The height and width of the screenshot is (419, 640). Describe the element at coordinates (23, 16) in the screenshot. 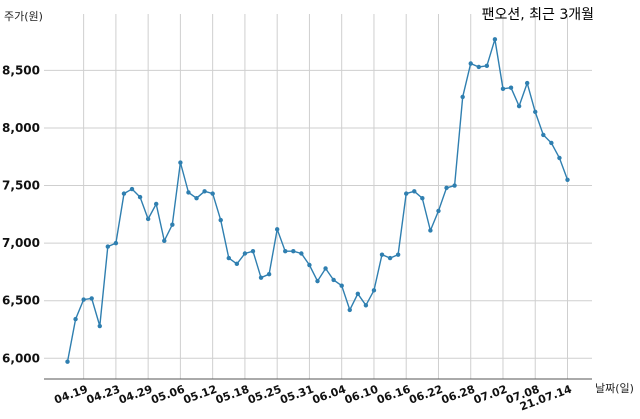

I see `y-axis-label: 주가(원)` at that location.